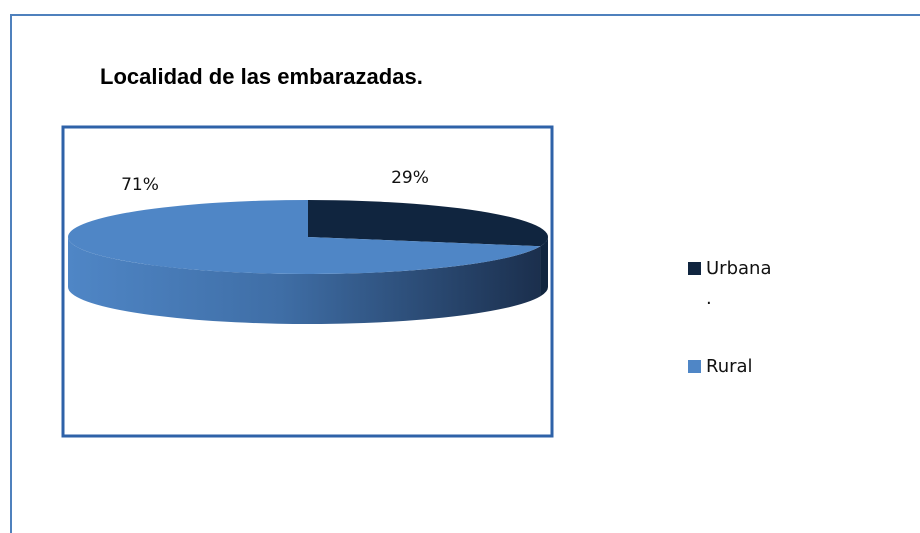 The height and width of the screenshot is (533, 920). What do you see at coordinates (739, 283) in the screenshot?
I see `legend-label: Urbana .` at bounding box center [739, 283].